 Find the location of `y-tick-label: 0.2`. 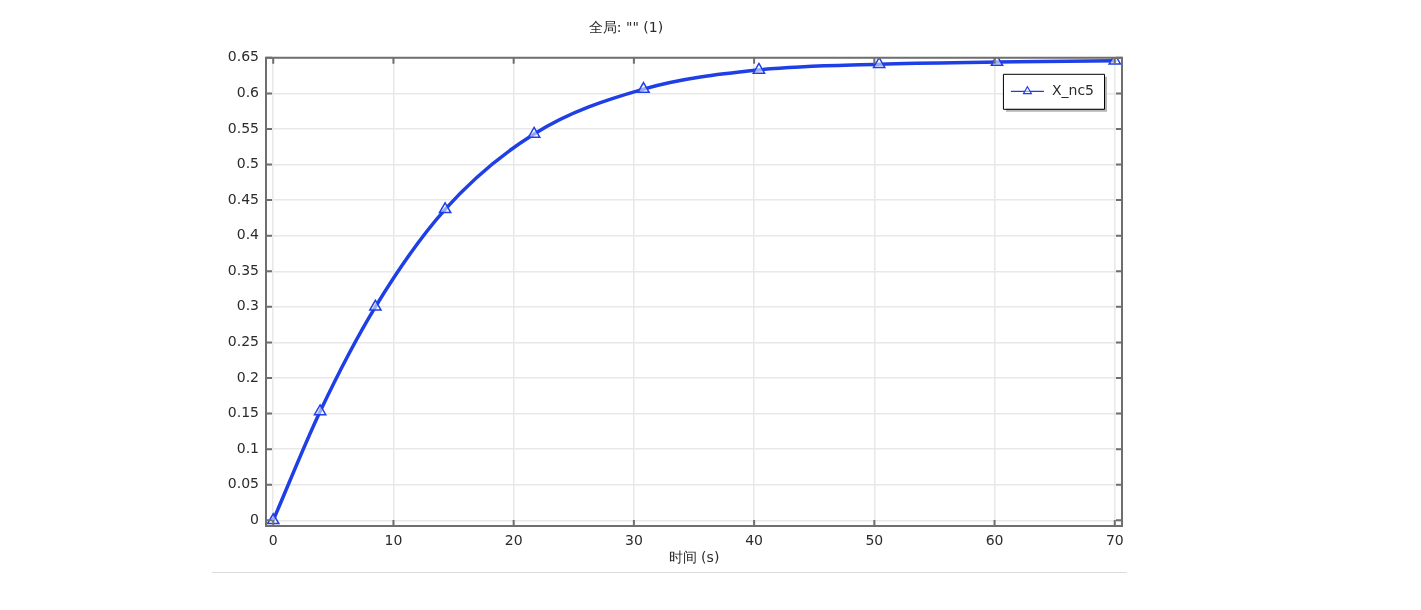

y-tick-label: 0.2 is located at coordinates (247, 376).